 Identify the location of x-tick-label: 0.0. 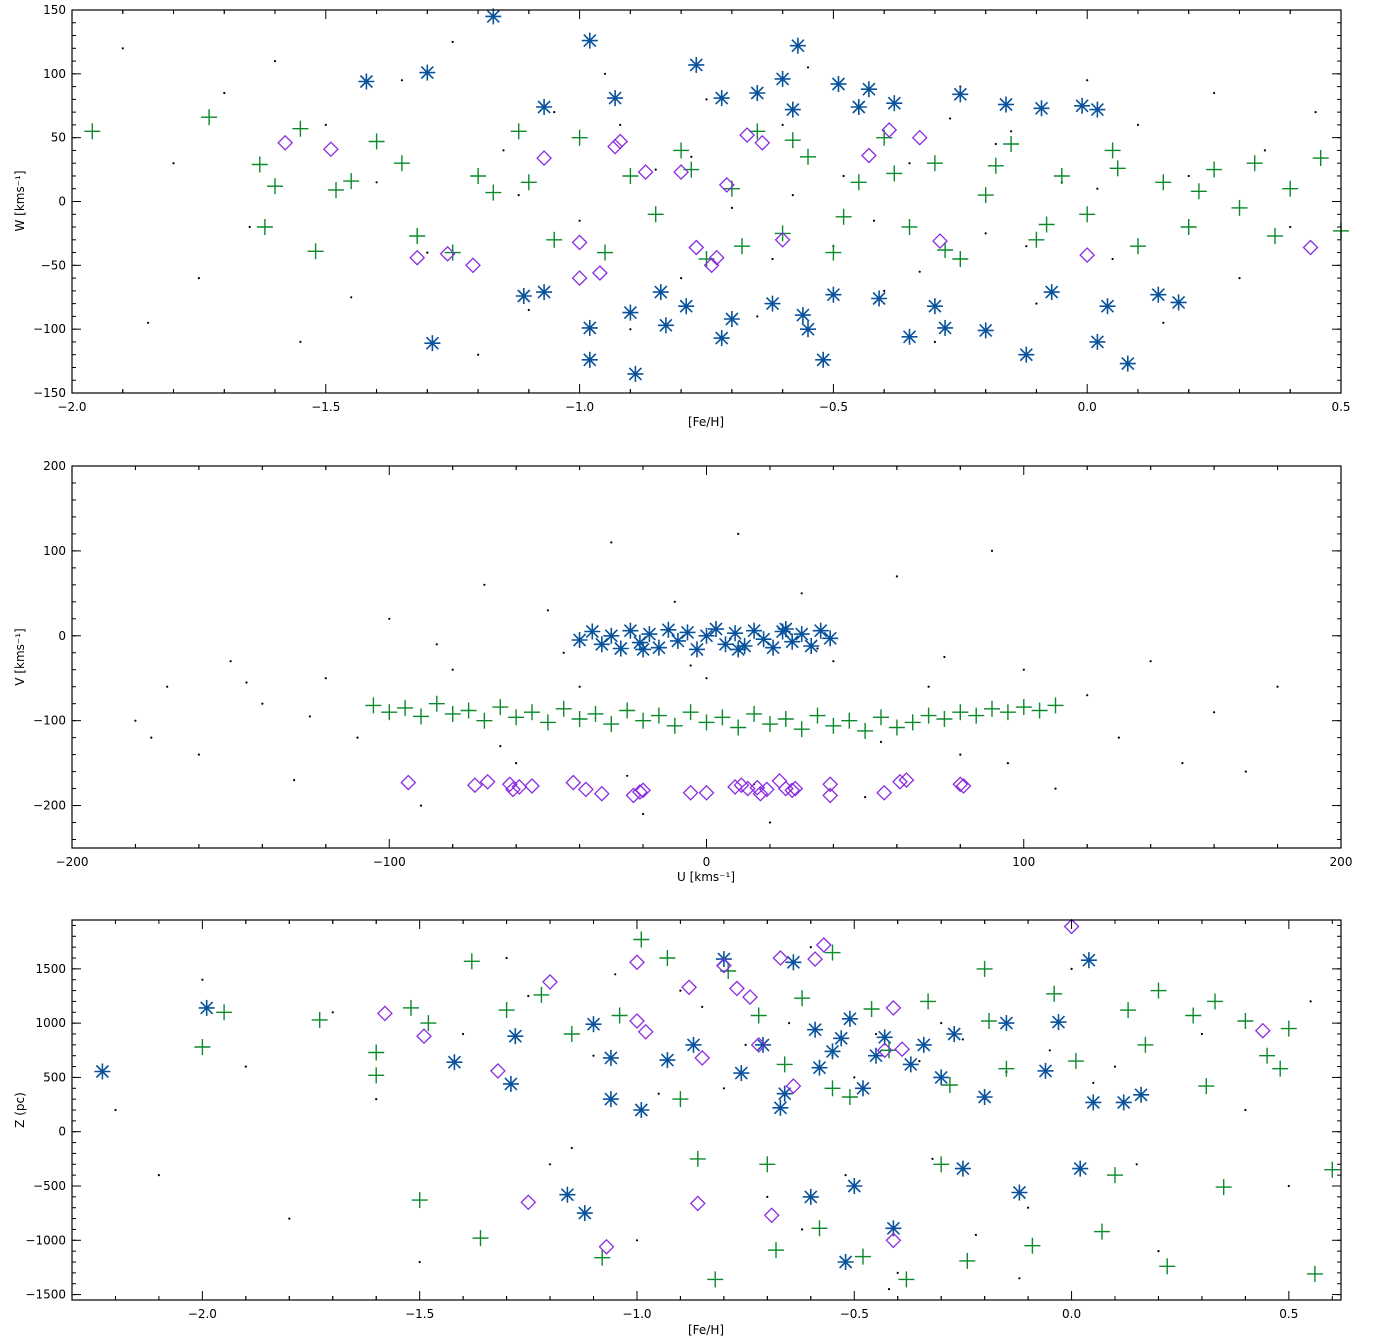
(1087, 407).